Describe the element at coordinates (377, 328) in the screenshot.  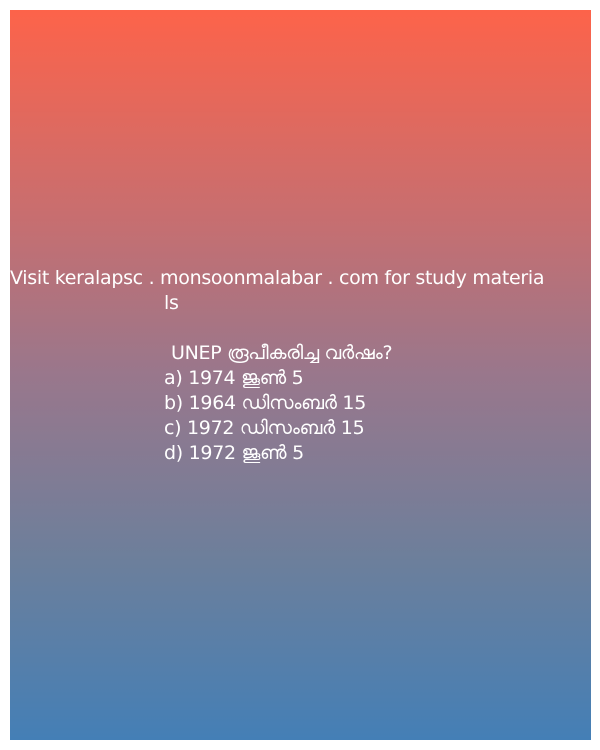
I see `spacer` at that location.